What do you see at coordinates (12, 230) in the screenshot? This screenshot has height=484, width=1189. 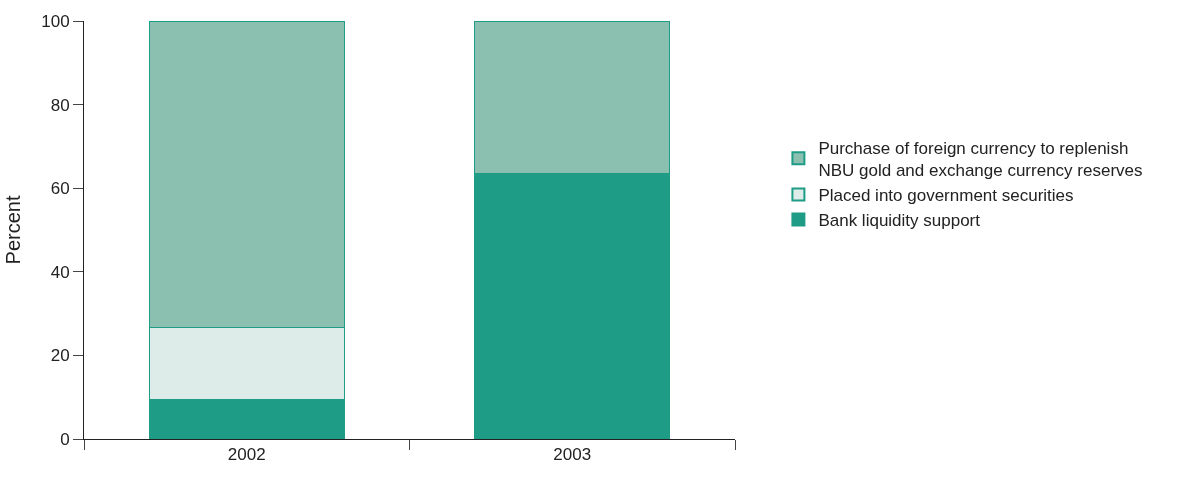 I see `y-axis-title: Percent` at bounding box center [12, 230].